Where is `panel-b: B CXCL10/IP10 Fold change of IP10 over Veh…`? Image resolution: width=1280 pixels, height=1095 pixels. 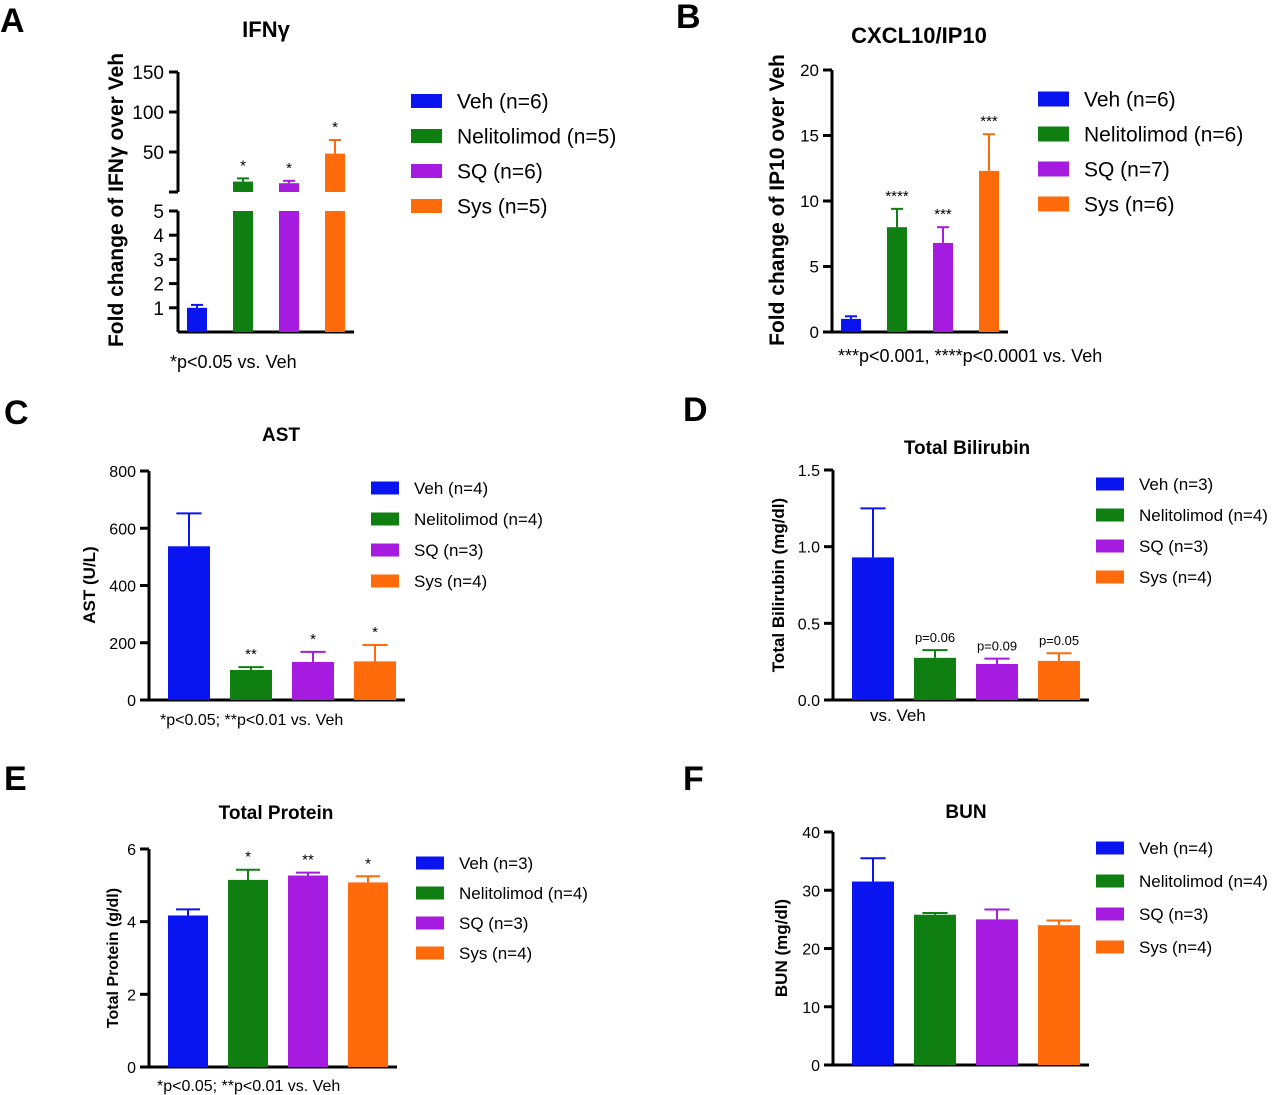
panel-b: B CXCL10/IP10 Fold change of IP10 over Veh… is located at coordinates (959, 183).